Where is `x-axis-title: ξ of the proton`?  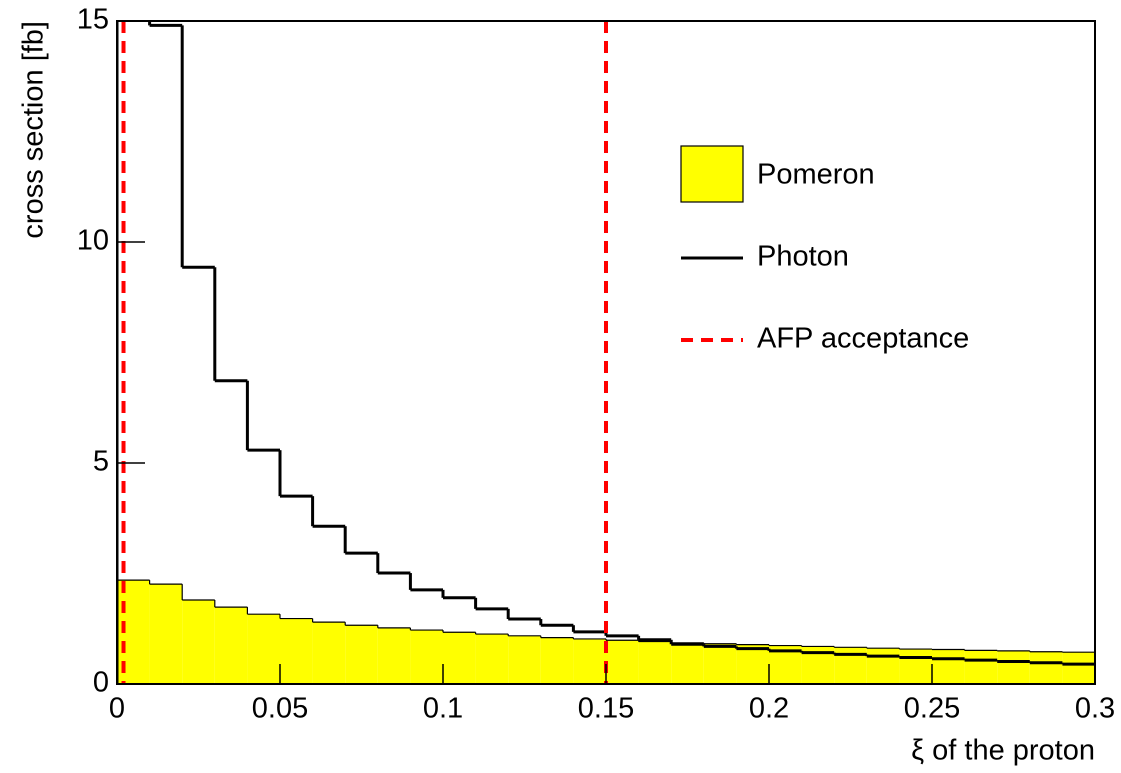 x-axis-title: ξ of the proton is located at coordinates (1003, 751).